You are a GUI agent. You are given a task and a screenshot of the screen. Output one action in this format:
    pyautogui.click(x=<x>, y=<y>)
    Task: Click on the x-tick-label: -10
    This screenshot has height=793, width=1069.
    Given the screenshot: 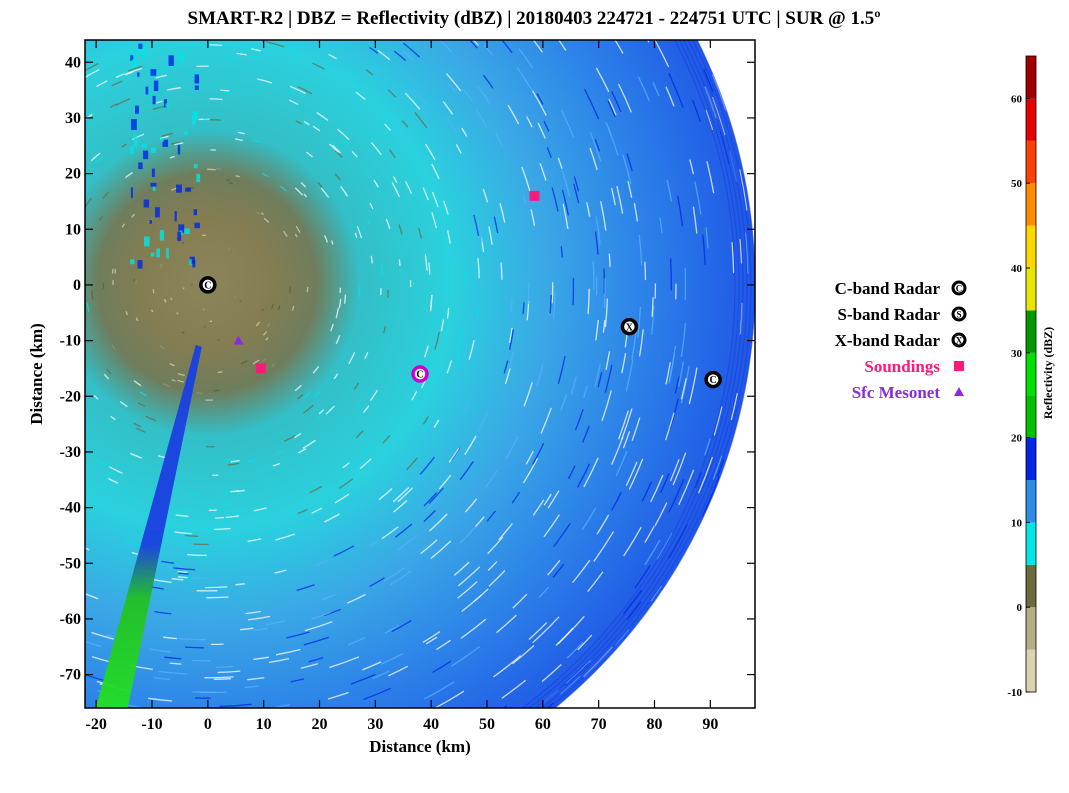 What is the action you would take?
    pyautogui.click(x=151, y=724)
    